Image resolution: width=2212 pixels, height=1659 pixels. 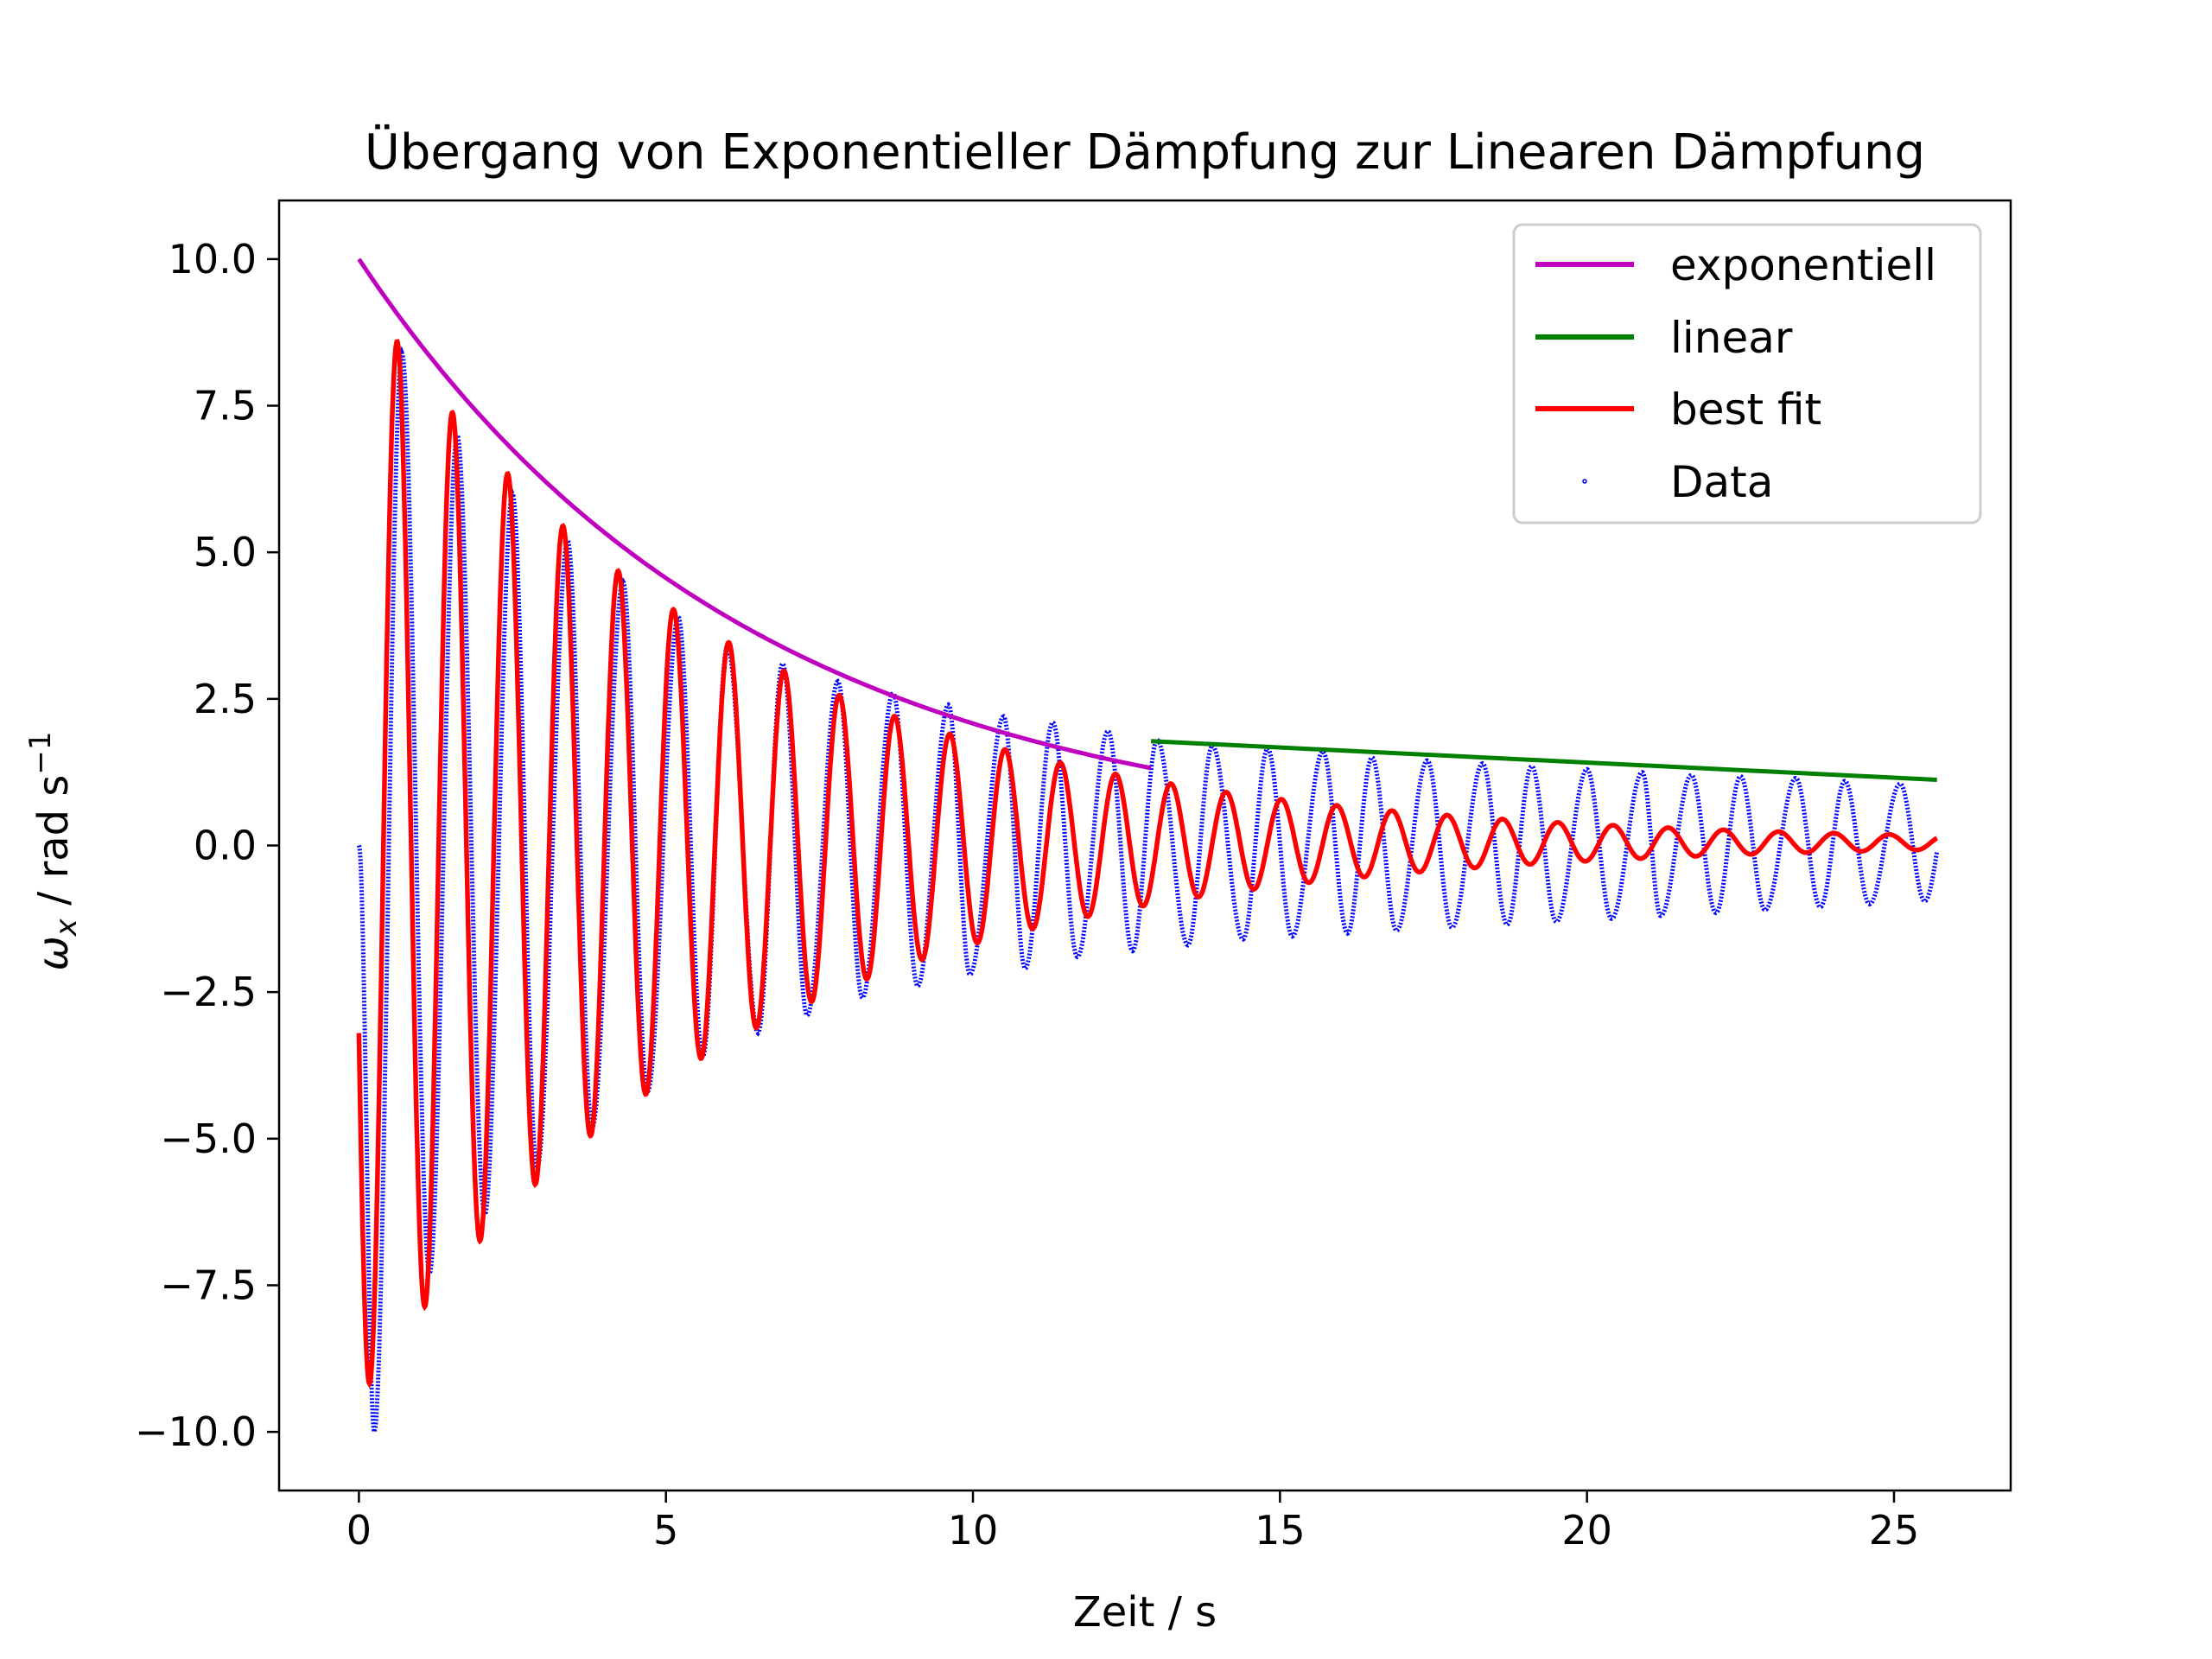 I want to click on legend-label-linear: linear, so click(x=1731, y=338).